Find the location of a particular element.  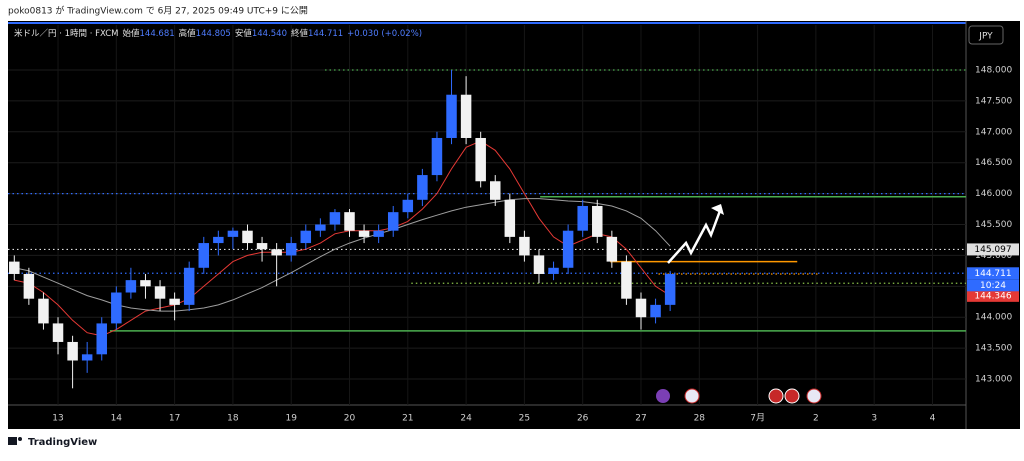

x-tick-label: 25 is located at coordinates (524, 419).